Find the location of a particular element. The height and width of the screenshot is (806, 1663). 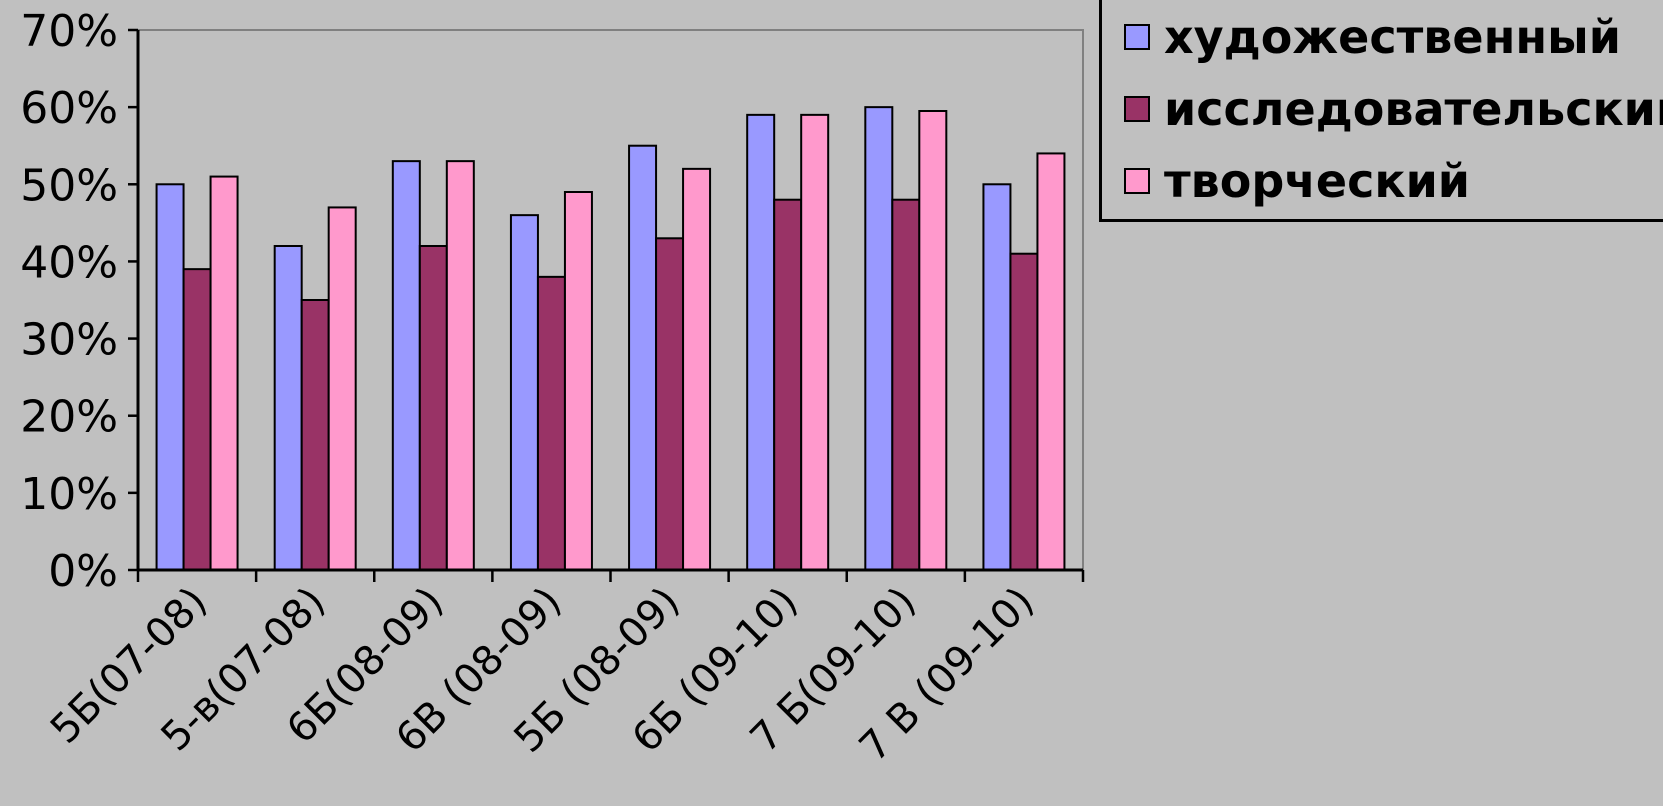

legend-item-3: творческий is located at coordinates (1297, 181).